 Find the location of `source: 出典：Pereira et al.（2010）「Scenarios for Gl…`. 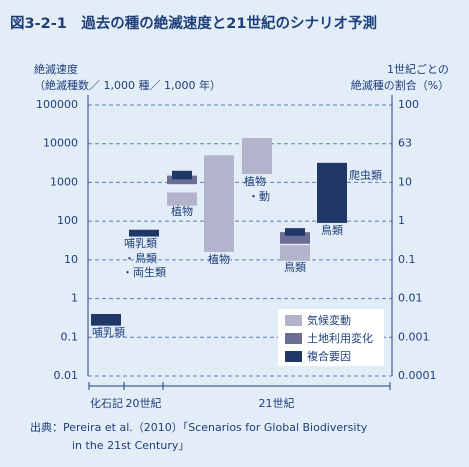

source: 出典：Pereira et al.（2010）「Scenarios for Gl… is located at coordinates (199, 427).